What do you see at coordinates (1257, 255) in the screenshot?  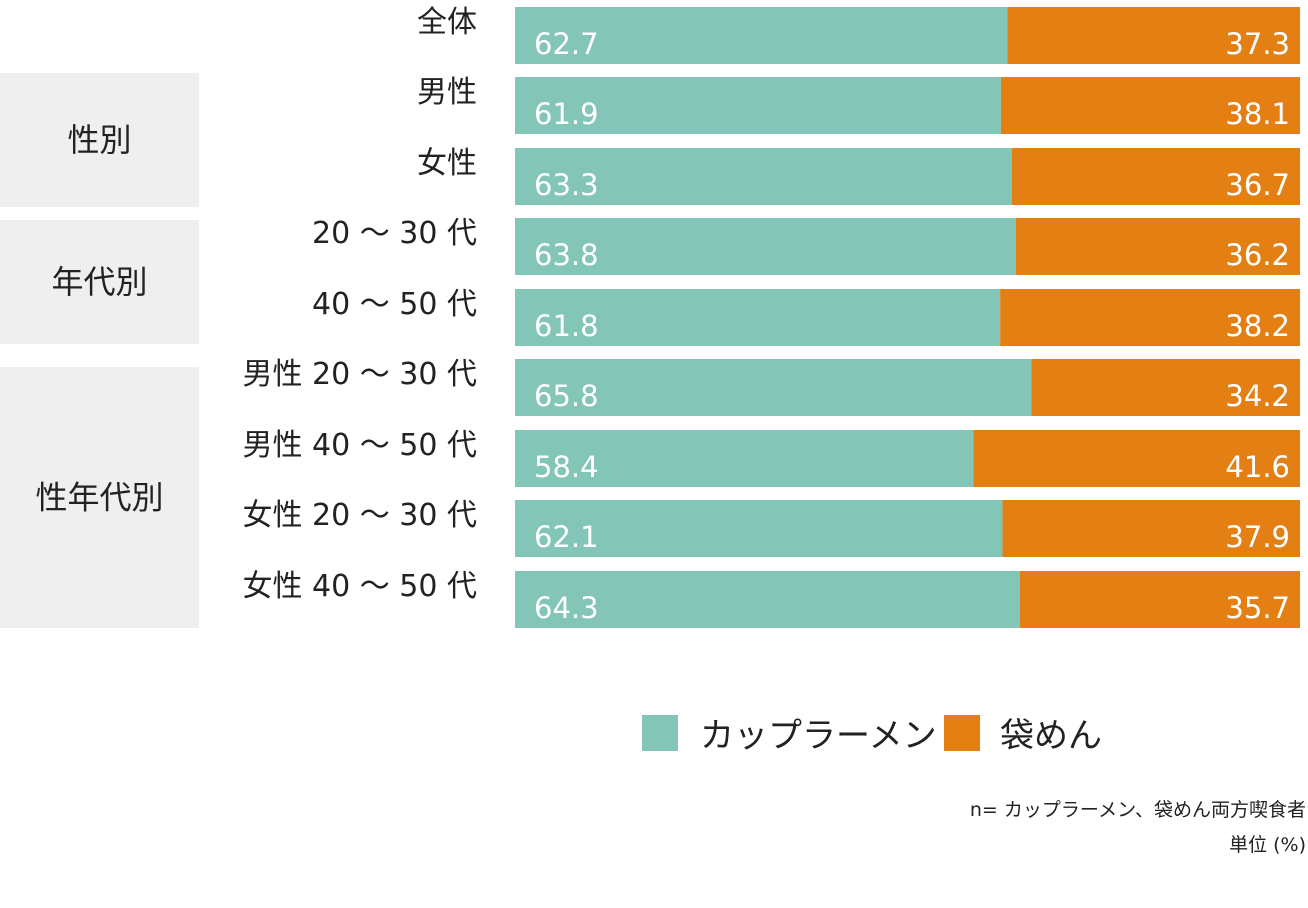 I see `data-label: 36.2` at bounding box center [1257, 255].